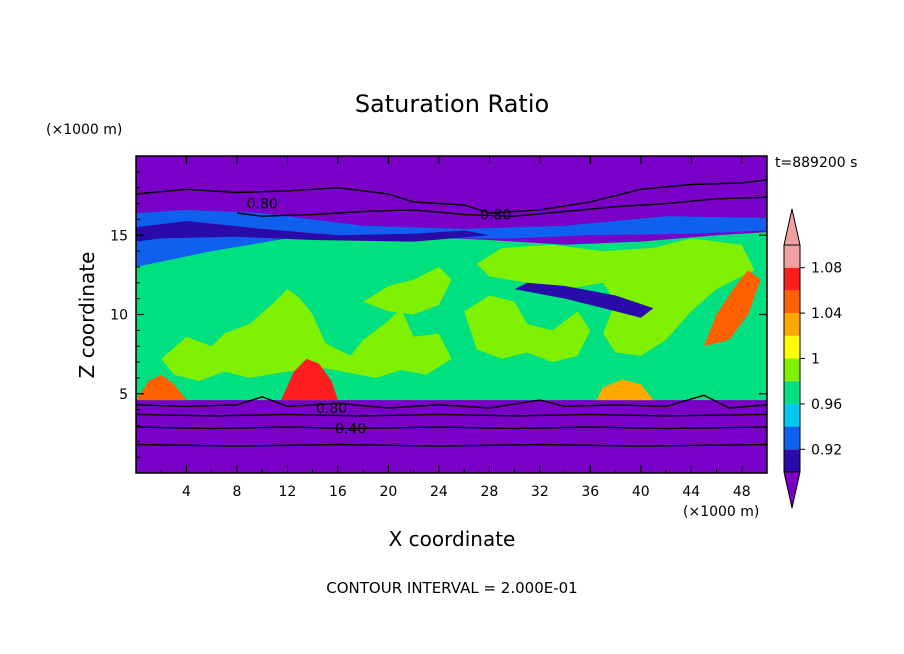  Describe the element at coordinates (119, 316) in the screenshot. I see `y-tick-label: 10` at that location.